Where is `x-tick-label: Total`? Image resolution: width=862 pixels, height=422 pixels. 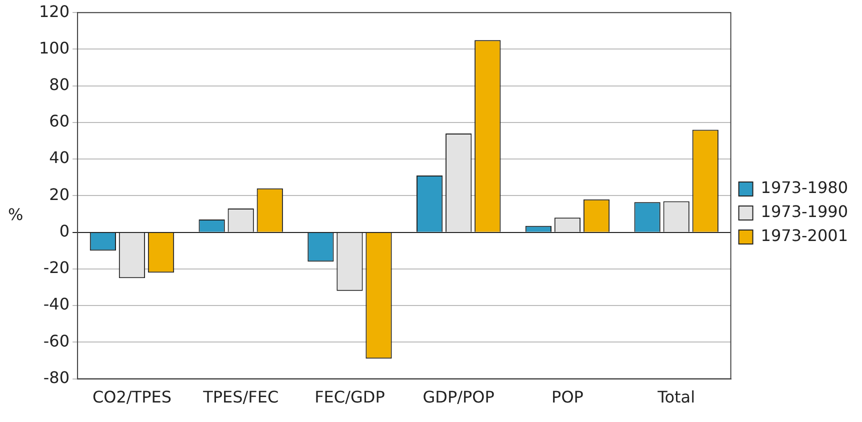
x-tick-label: Total is located at coordinates (676, 397).